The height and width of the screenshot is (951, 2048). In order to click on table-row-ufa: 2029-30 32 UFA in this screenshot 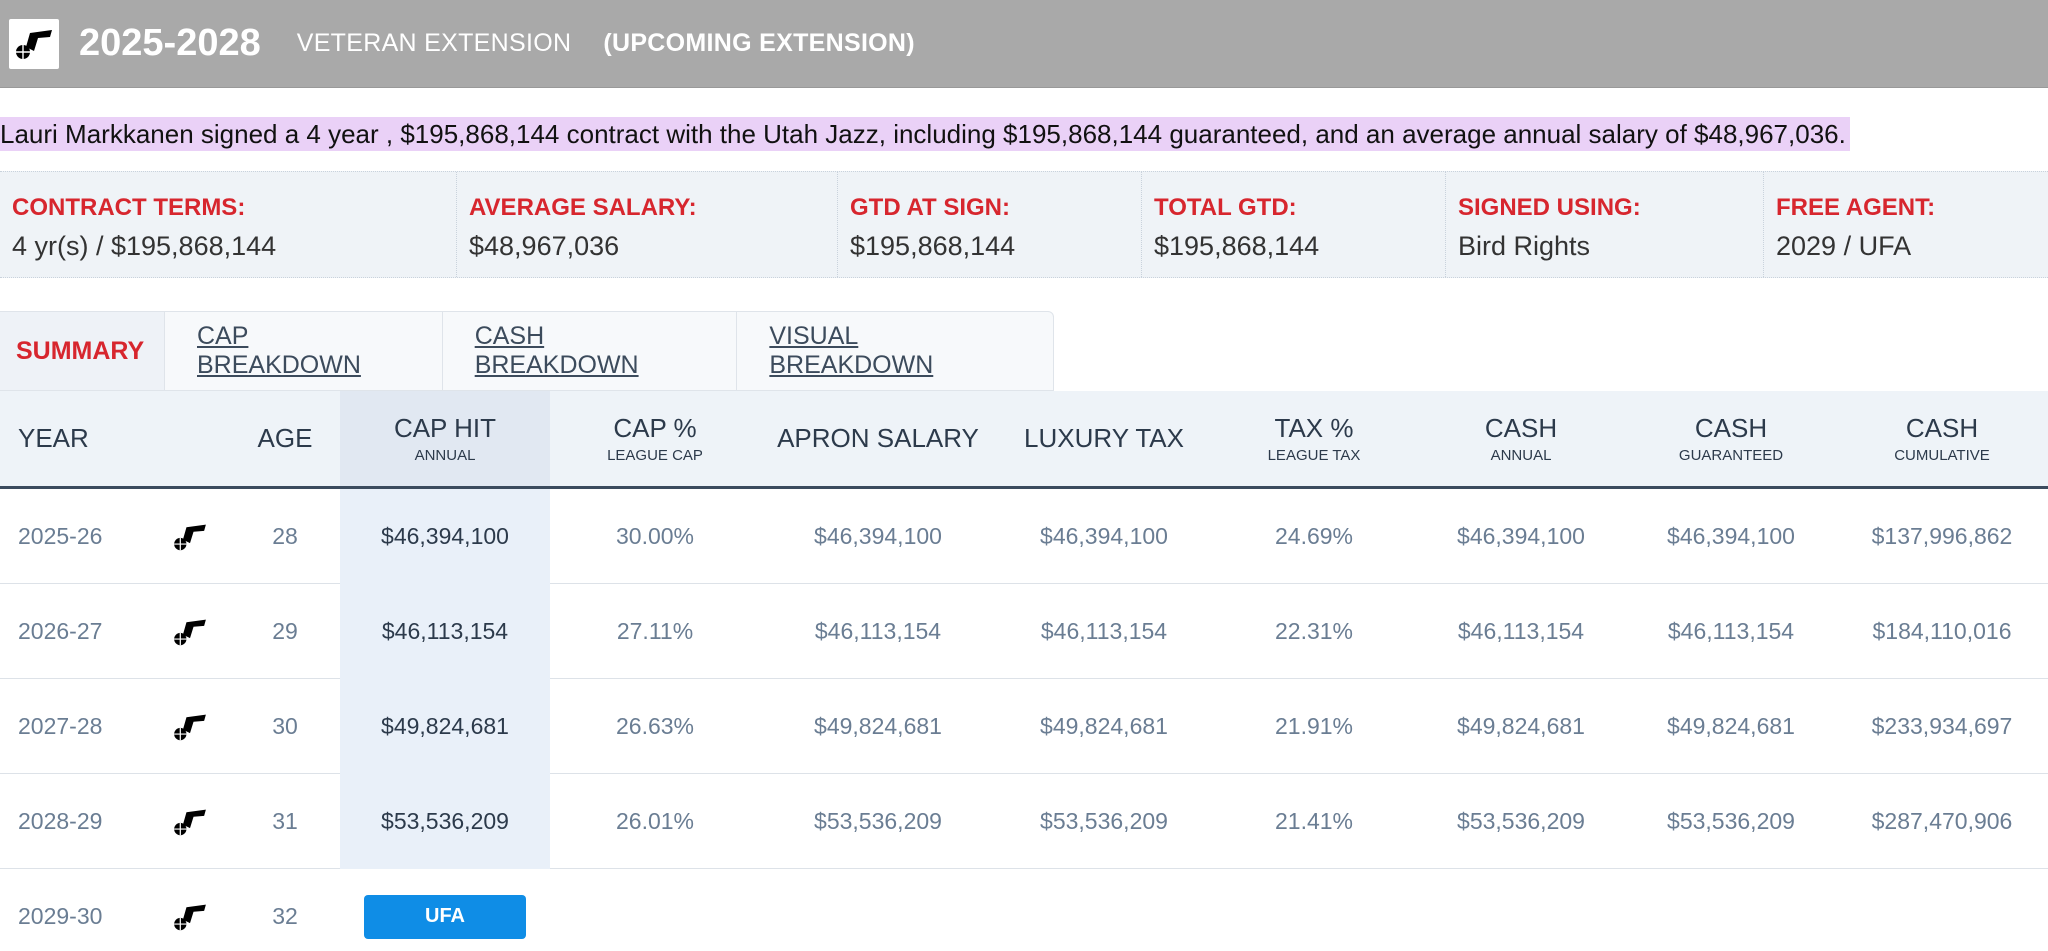, I will do `click(1024, 910)`.